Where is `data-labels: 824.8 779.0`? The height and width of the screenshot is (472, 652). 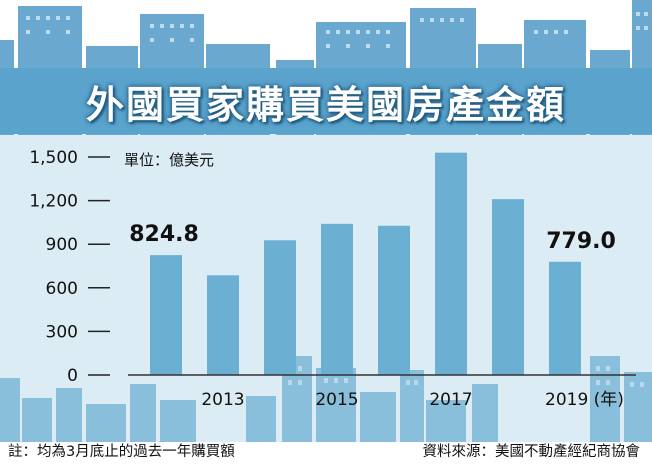 data-labels: 824.8 779.0 is located at coordinates (372, 238).